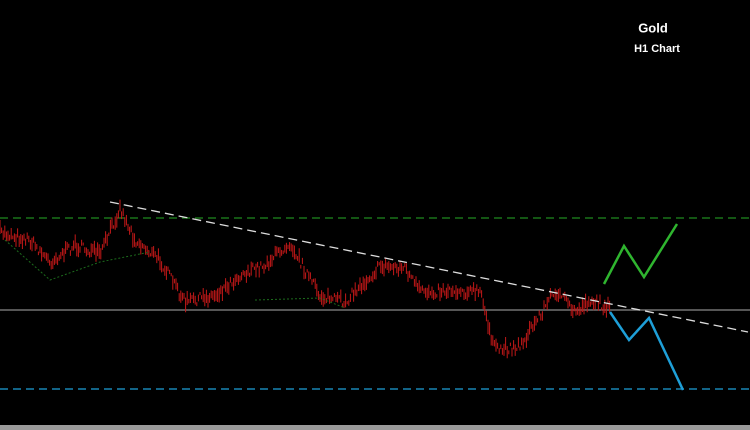  What do you see at coordinates (300, 303) in the screenshot?
I see `pattern-line` at bounding box center [300, 303].